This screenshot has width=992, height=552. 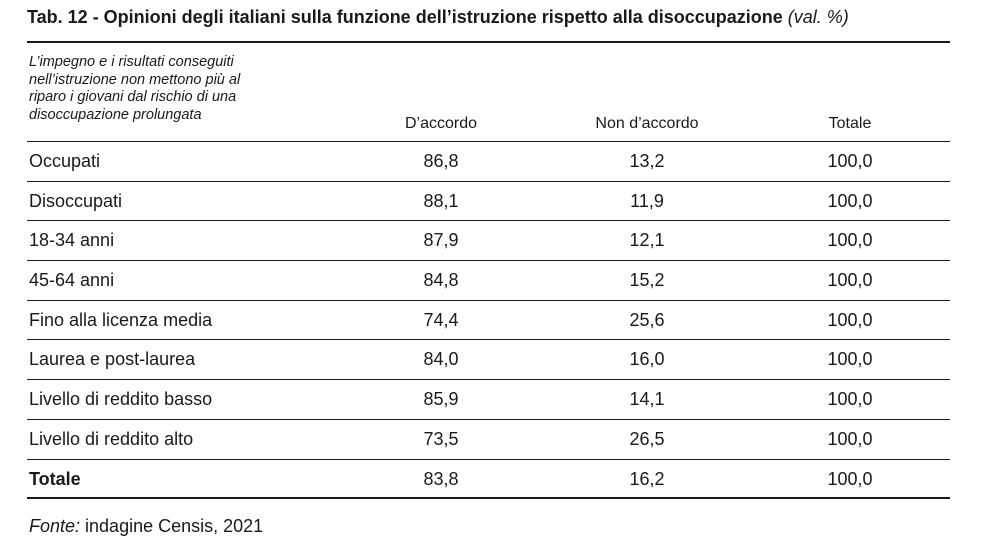 What do you see at coordinates (647, 161) in the screenshot?
I see `cell-non-accordo: 13,2` at bounding box center [647, 161].